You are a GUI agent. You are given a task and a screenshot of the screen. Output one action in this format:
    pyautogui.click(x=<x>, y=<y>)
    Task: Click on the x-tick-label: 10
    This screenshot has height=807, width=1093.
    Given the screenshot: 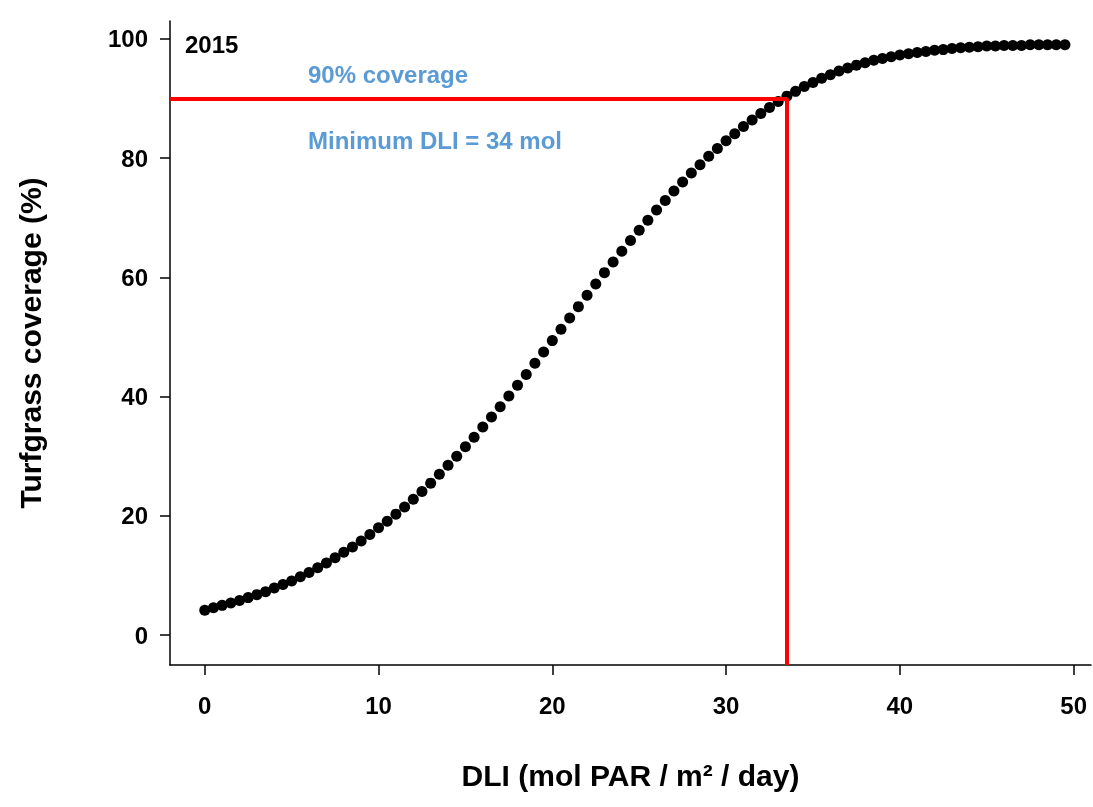 What is the action you would take?
    pyautogui.click(x=378, y=705)
    